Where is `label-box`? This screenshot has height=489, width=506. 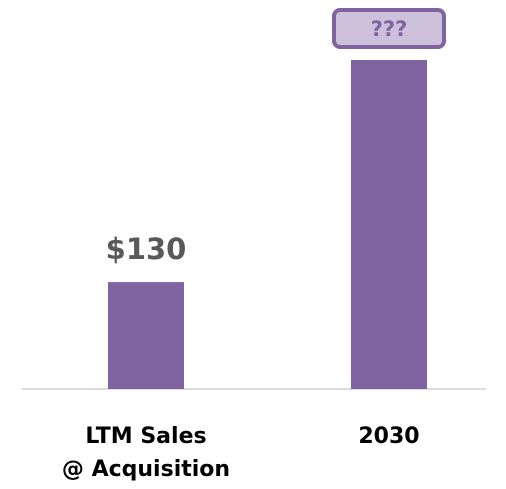
label-box is located at coordinates (389, 28).